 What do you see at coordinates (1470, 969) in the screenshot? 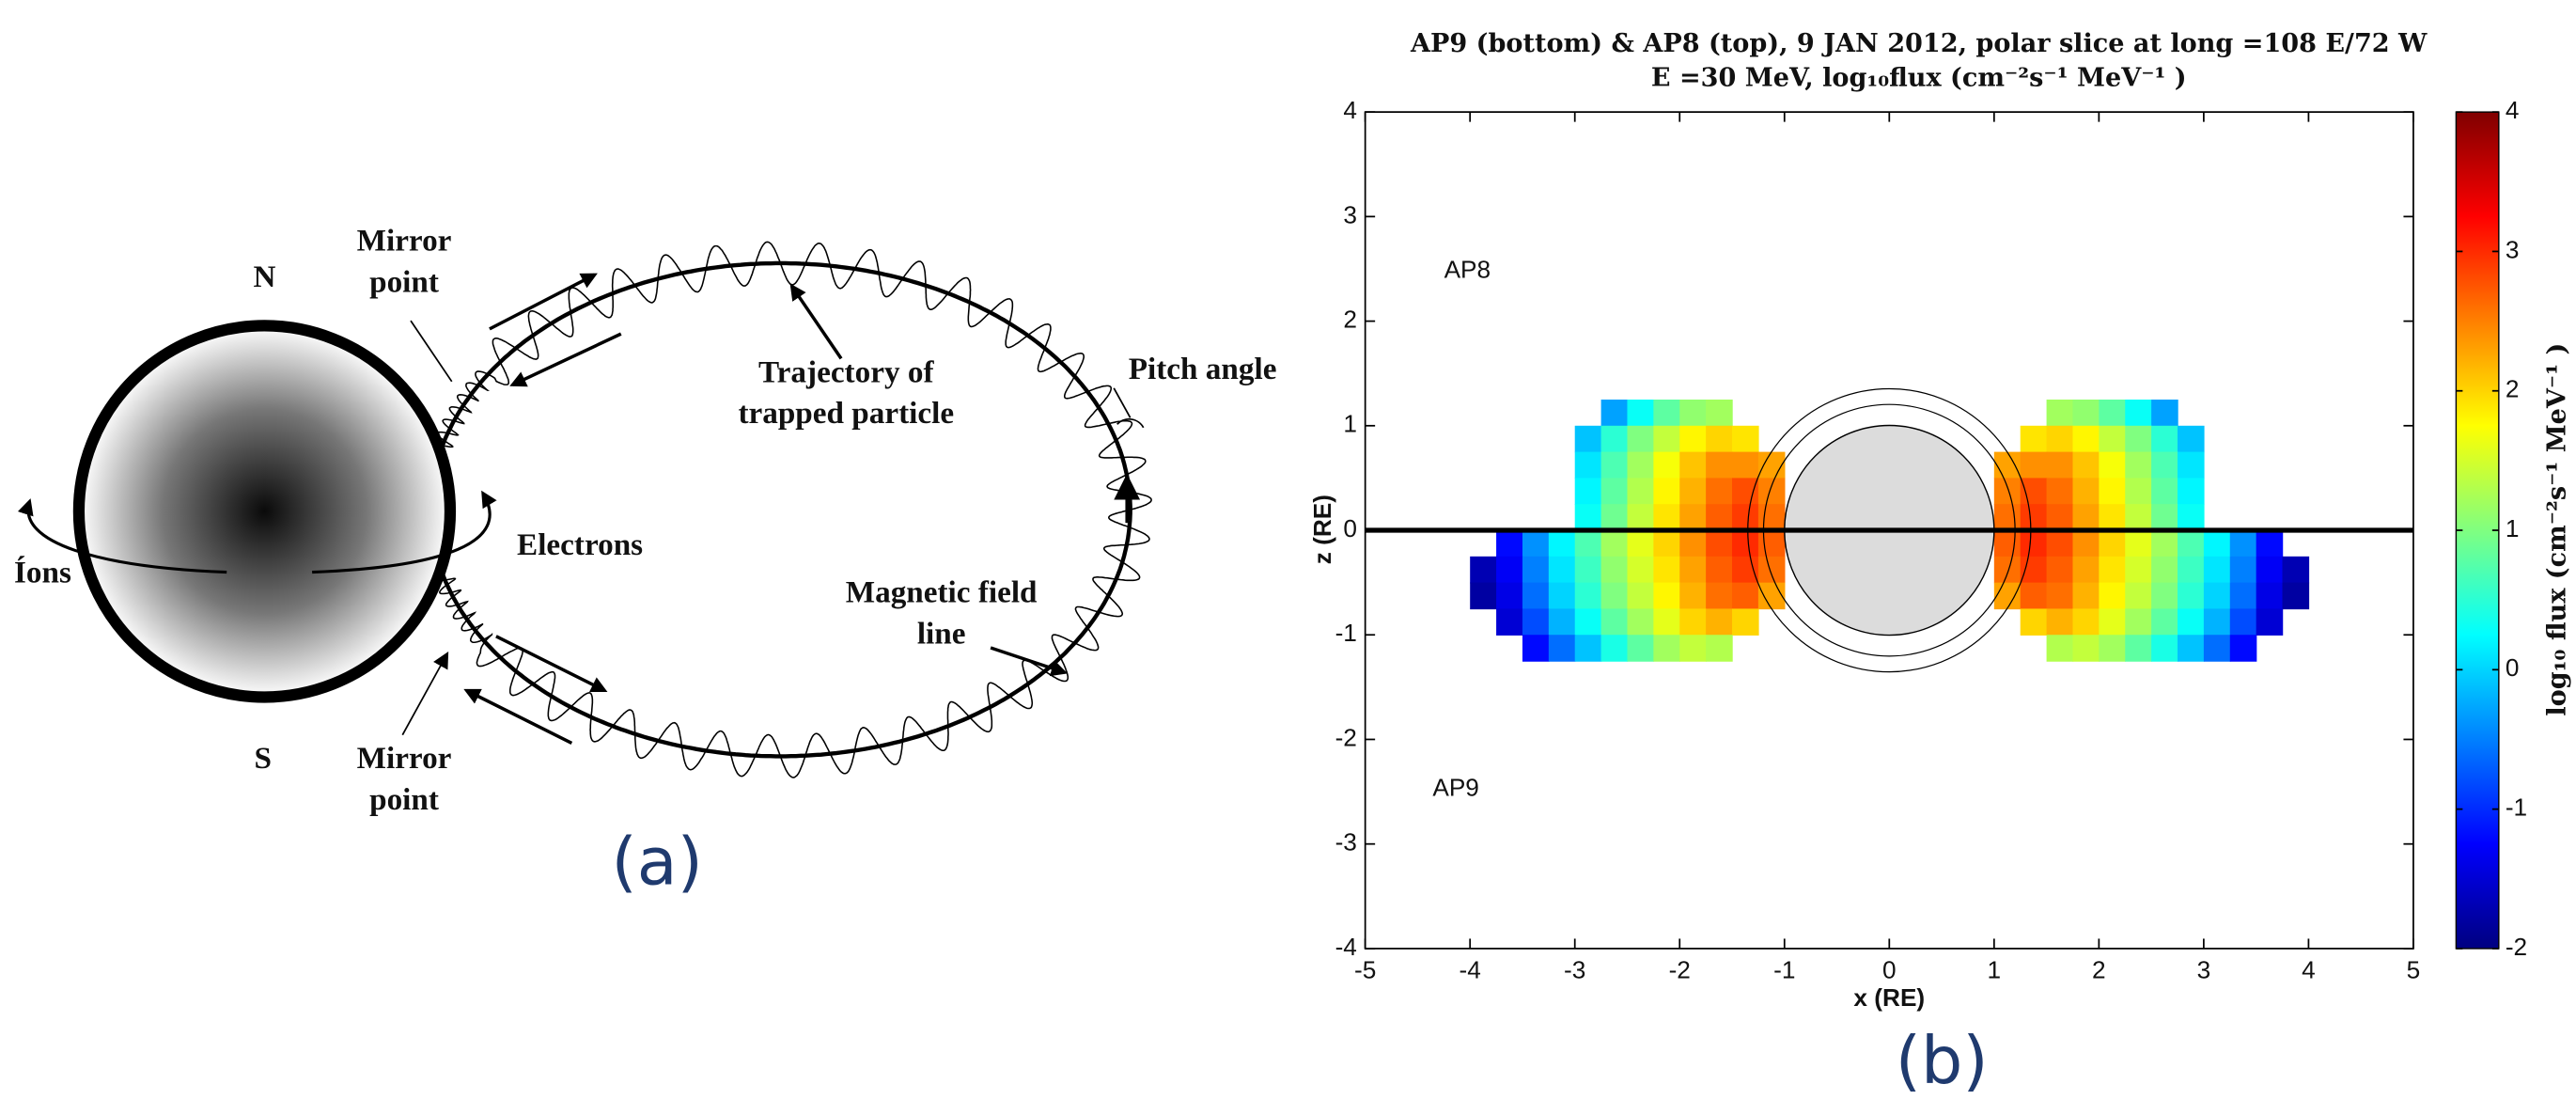
I see `x-tick-label: -4` at bounding box center [1470, 969].